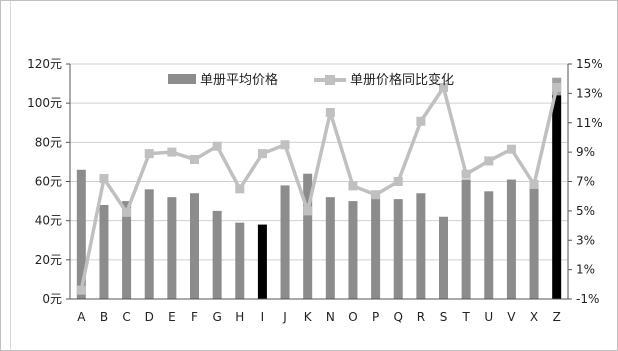 The width and height of the screenshot is (618, 351). Describe the element at coordinates (589, 93) in the screenshot. I see `y-right-tick-label: 13%` at that location.